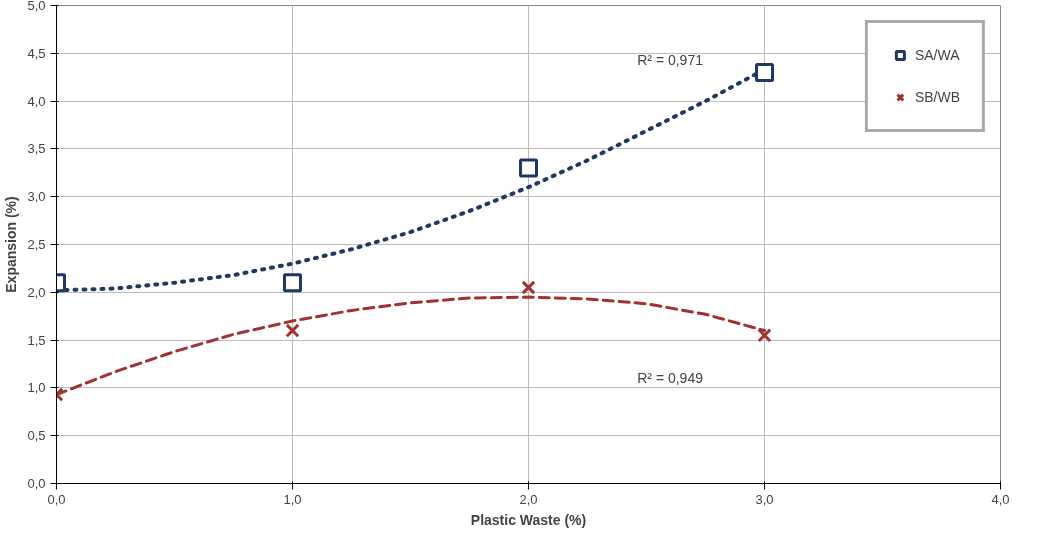  Describe the element at coordinates (528, 519) in the screenshot. I see `x-axis-title: Plastic Waste (%)` at that location.